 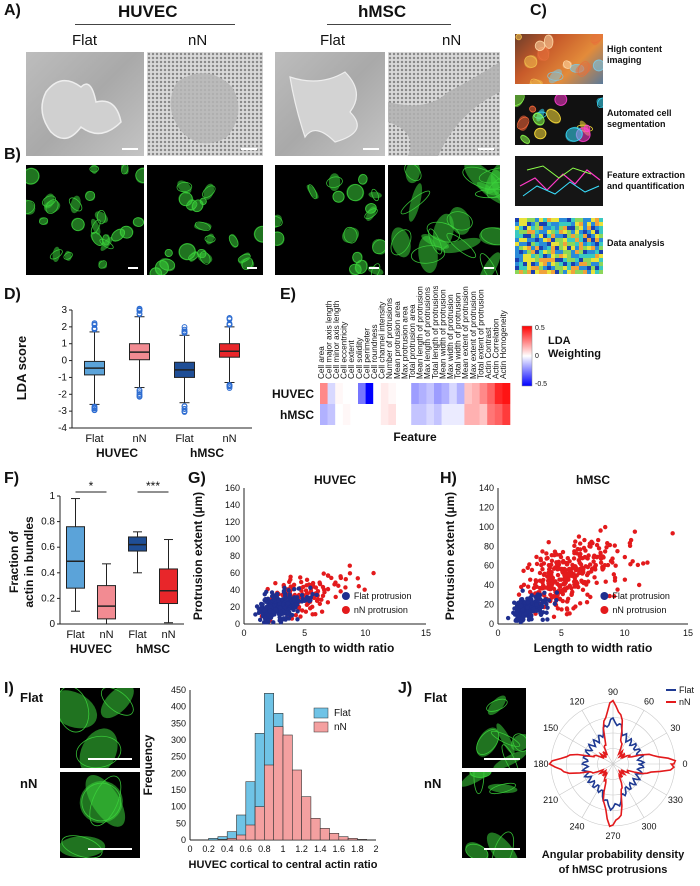 What do you see at coordinates (222, 840) in the screenshot?
I see `histogram-bar` at bounding box center [222, 840].